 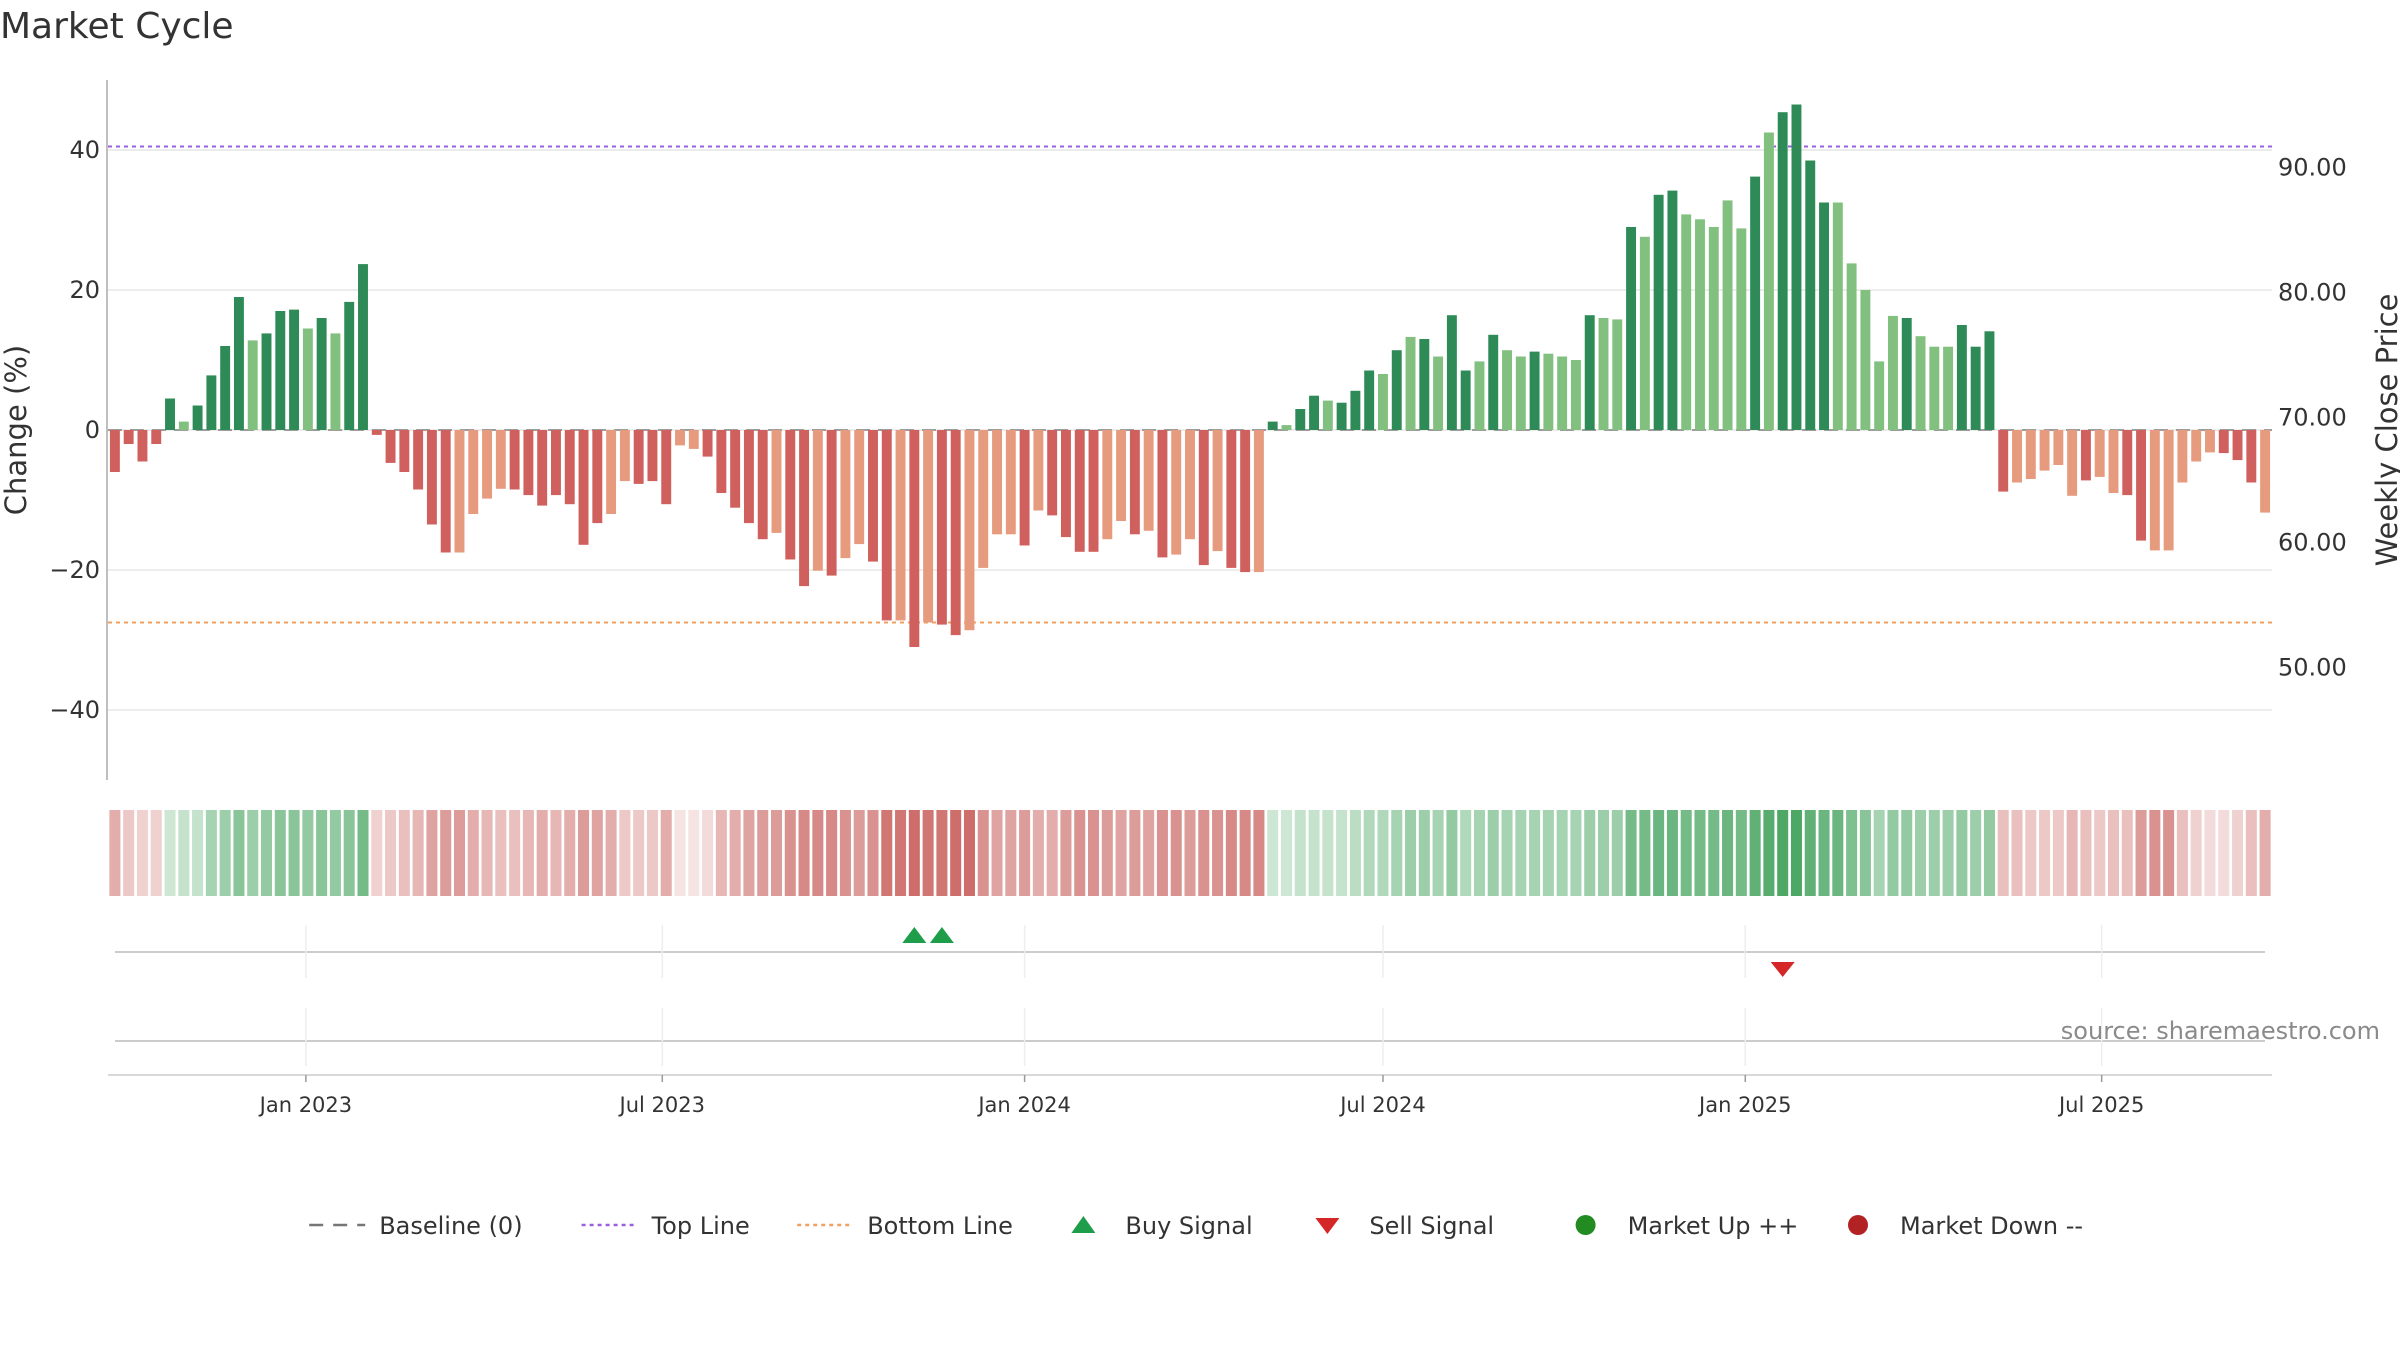 What do you see at coordinates (1713, 1226) in the screenshot?
I see `legend-label: Market Up ++` at bounding box center [1713, 1226].